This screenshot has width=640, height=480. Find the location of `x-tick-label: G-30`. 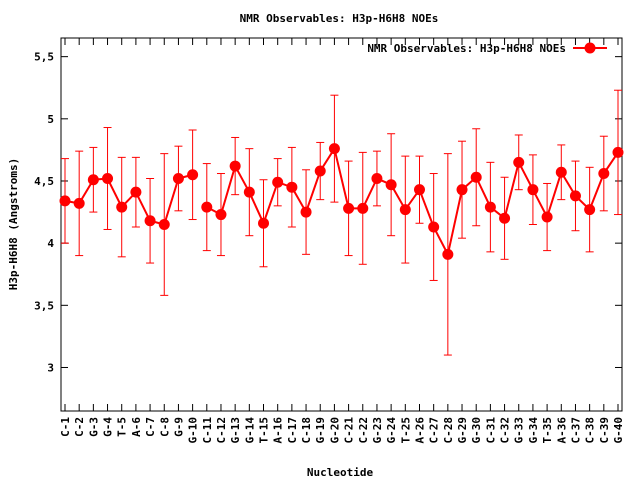

x-tick-label: G-30 is located at coordinates (476, 430).